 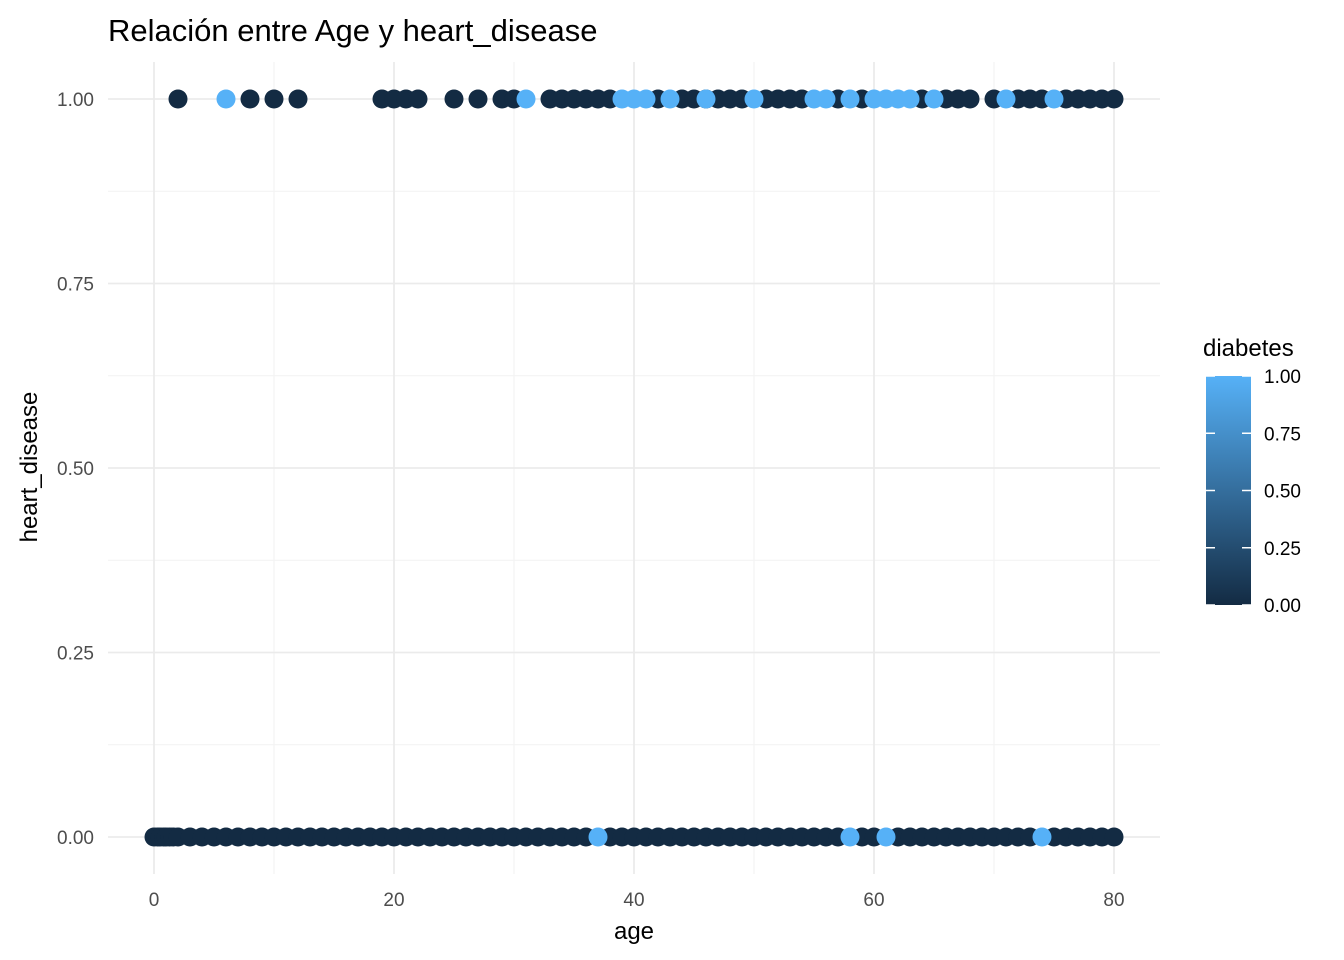 What do you see at coordinates (29, 467) in the screenshot?
I see `y-axis-title: heart_disease` at bounding box center [29, 467].